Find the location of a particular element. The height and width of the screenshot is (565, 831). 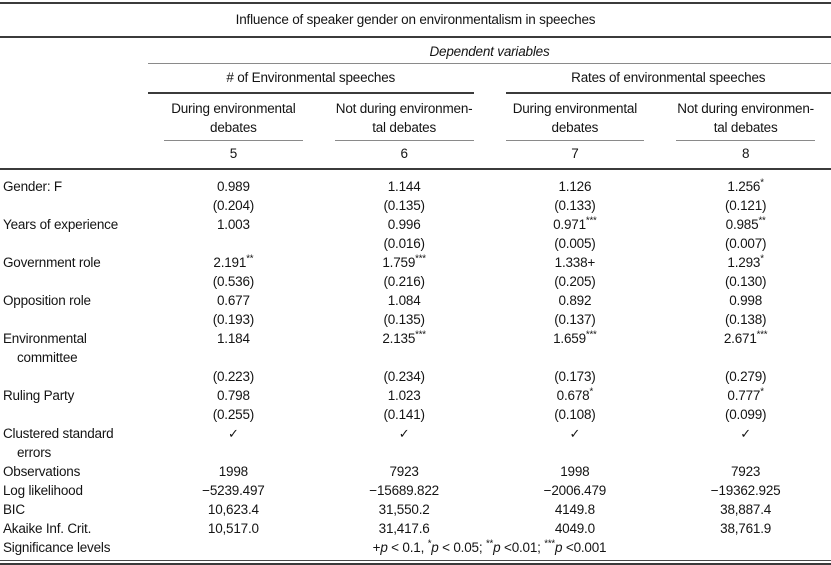

standard-error: (0.536) is located at coordinates (233, 281).